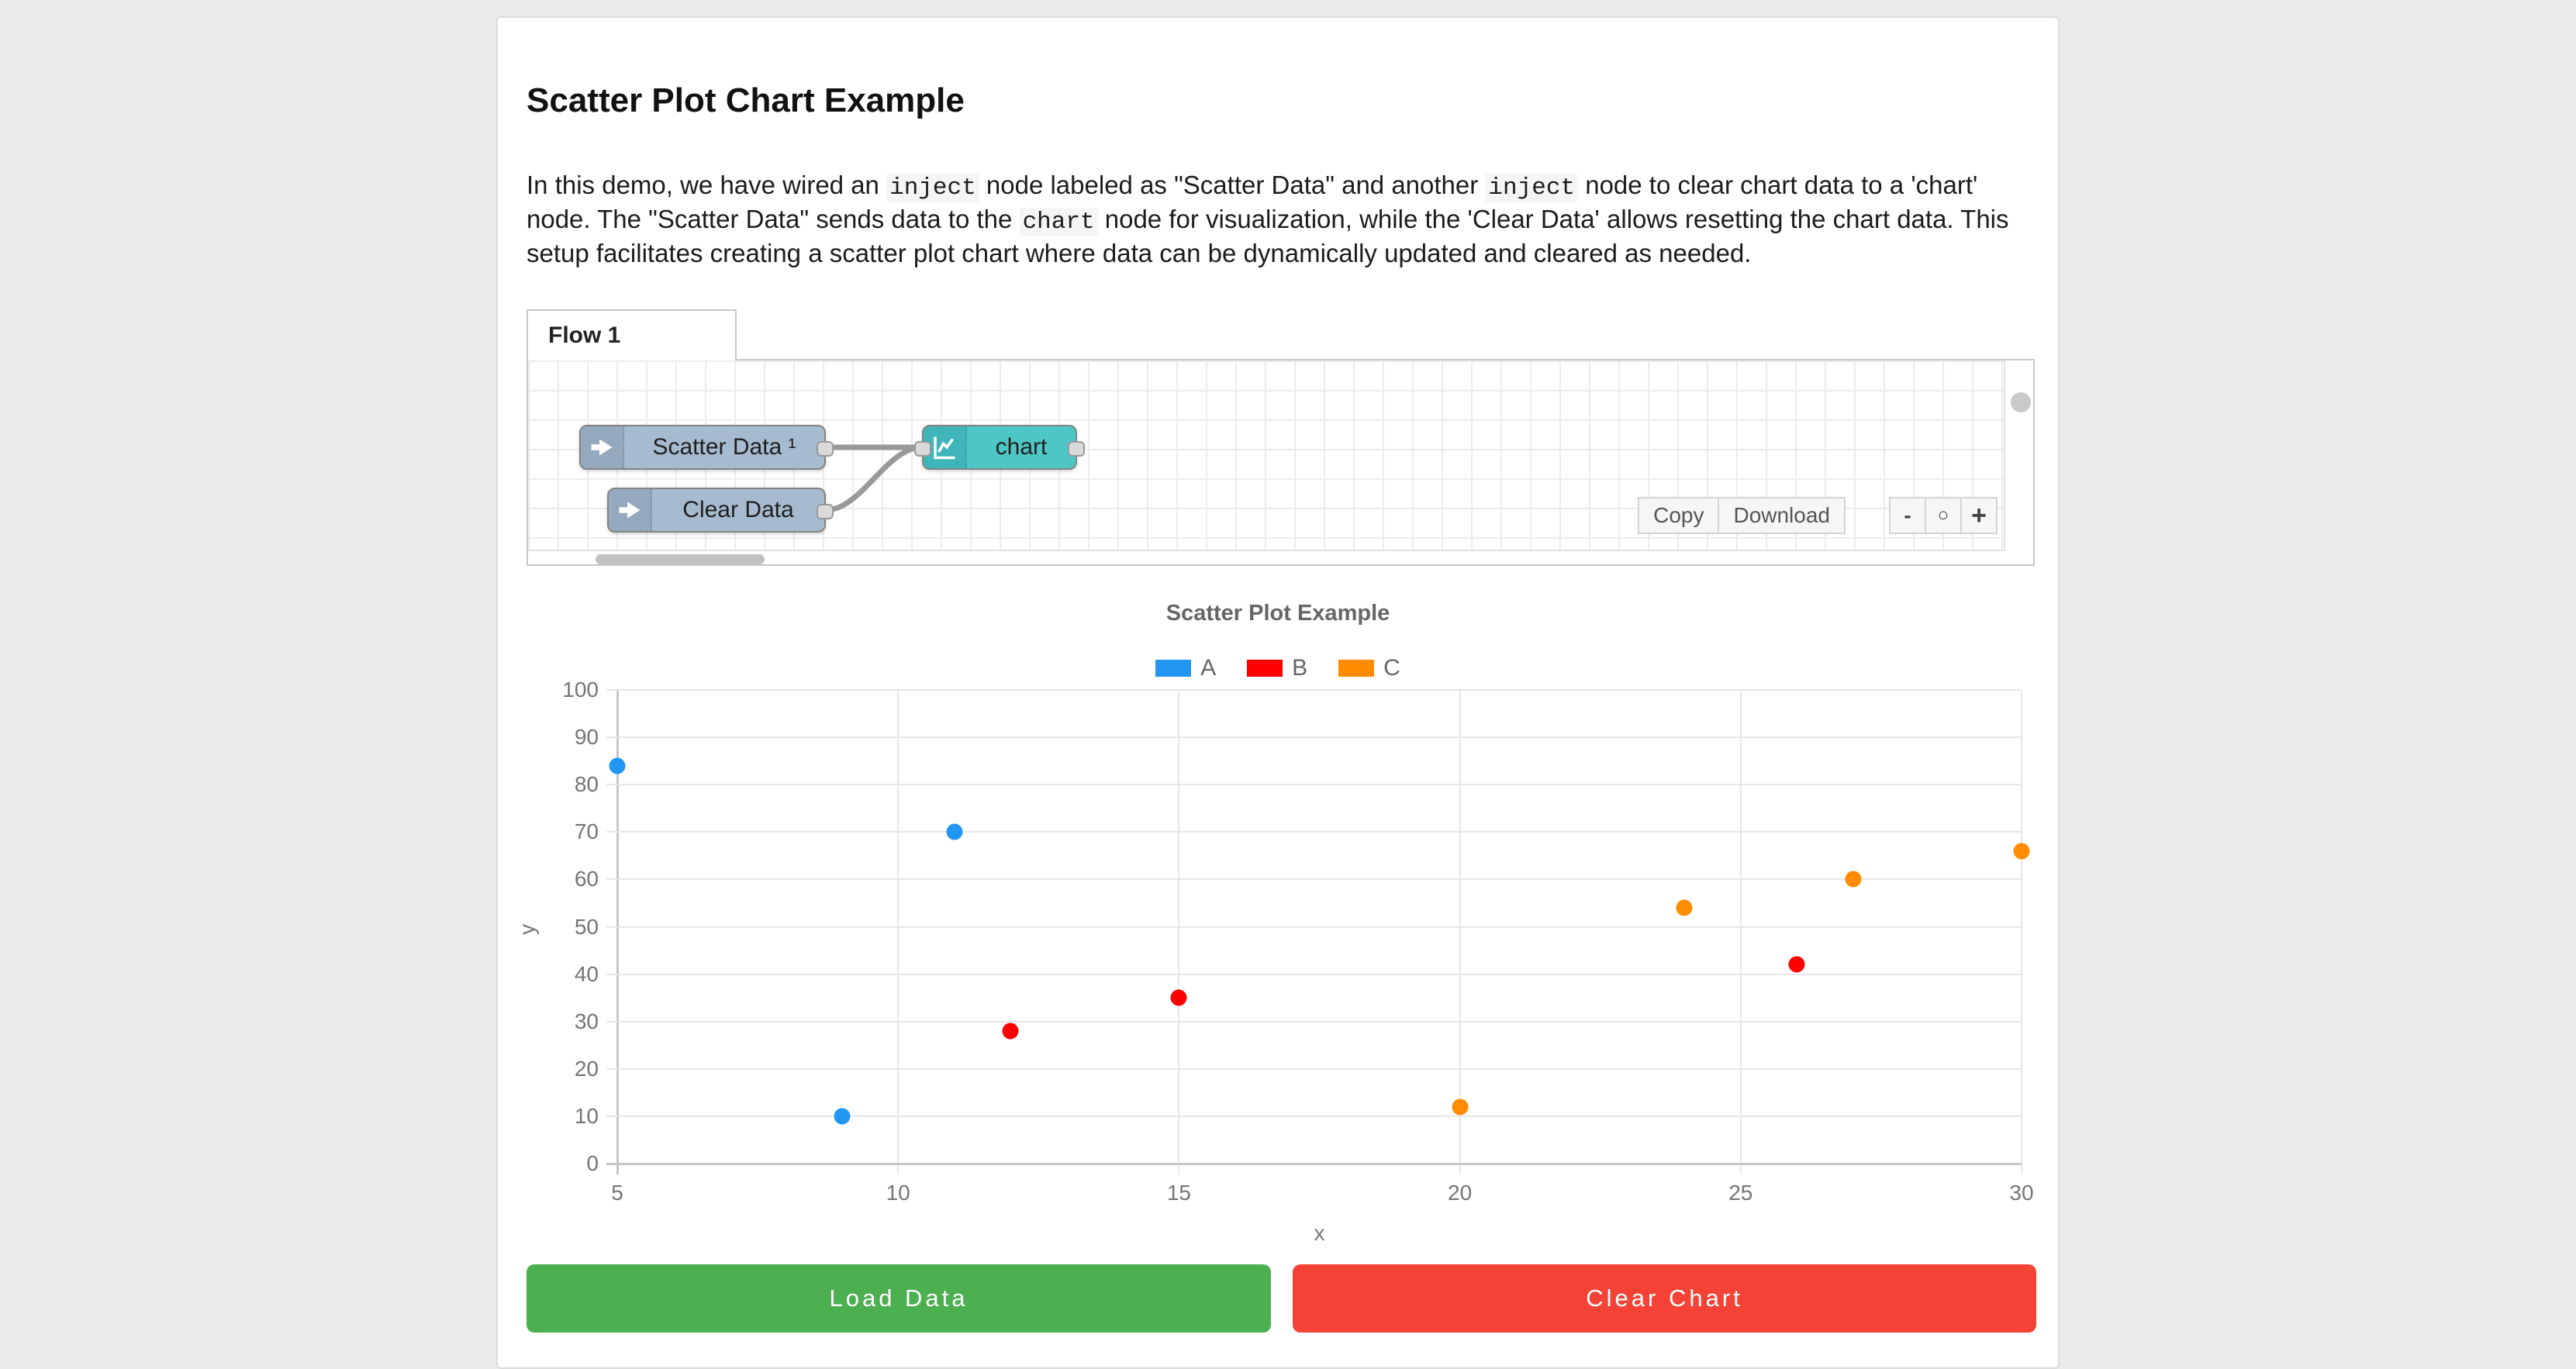 The image size is (2576, 1369). I want to click on node-scatter-data: Scatter Data ¹, so click(706, 448).